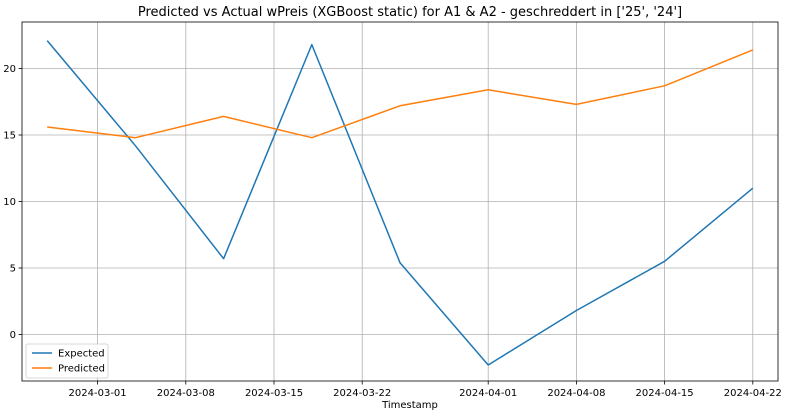 The image size is (800, 413). What do you see at coordinates (488, 393) in the screenshot?
I see `x-tick-label: 2024-04-01` at bounding box center [488, 393].